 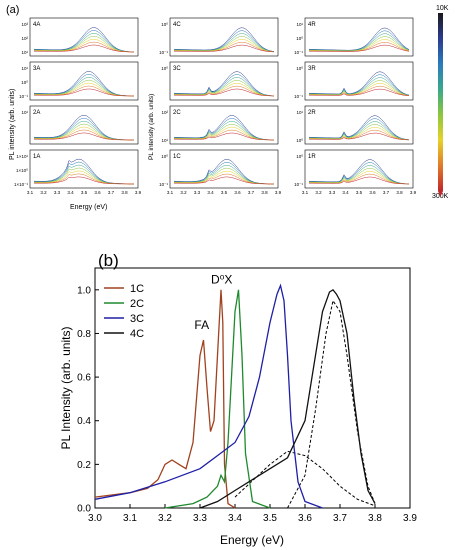 I want to click on colorbar-arrow-icon, so click(x=440, y=194).